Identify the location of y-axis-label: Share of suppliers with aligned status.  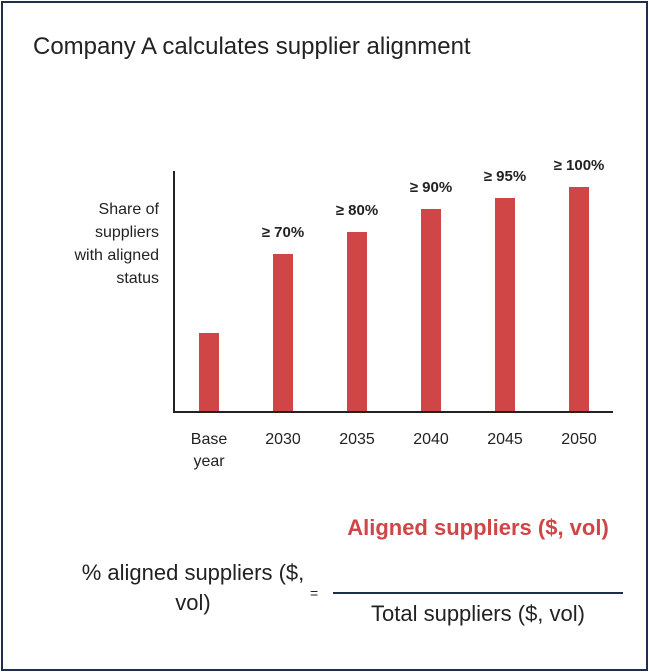
(117, 244).